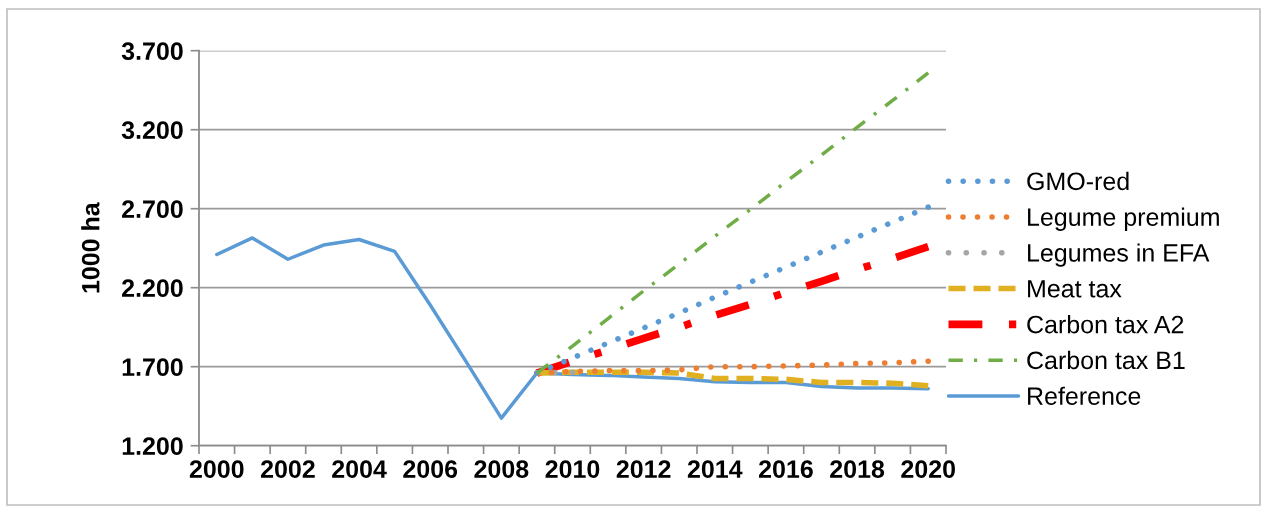 This screenshot has height=506, width=1261. What do you see at coordinates (216, 469) in the screenshot?
I see `x-tick-label: 2000` at bounding box center [216, 469].